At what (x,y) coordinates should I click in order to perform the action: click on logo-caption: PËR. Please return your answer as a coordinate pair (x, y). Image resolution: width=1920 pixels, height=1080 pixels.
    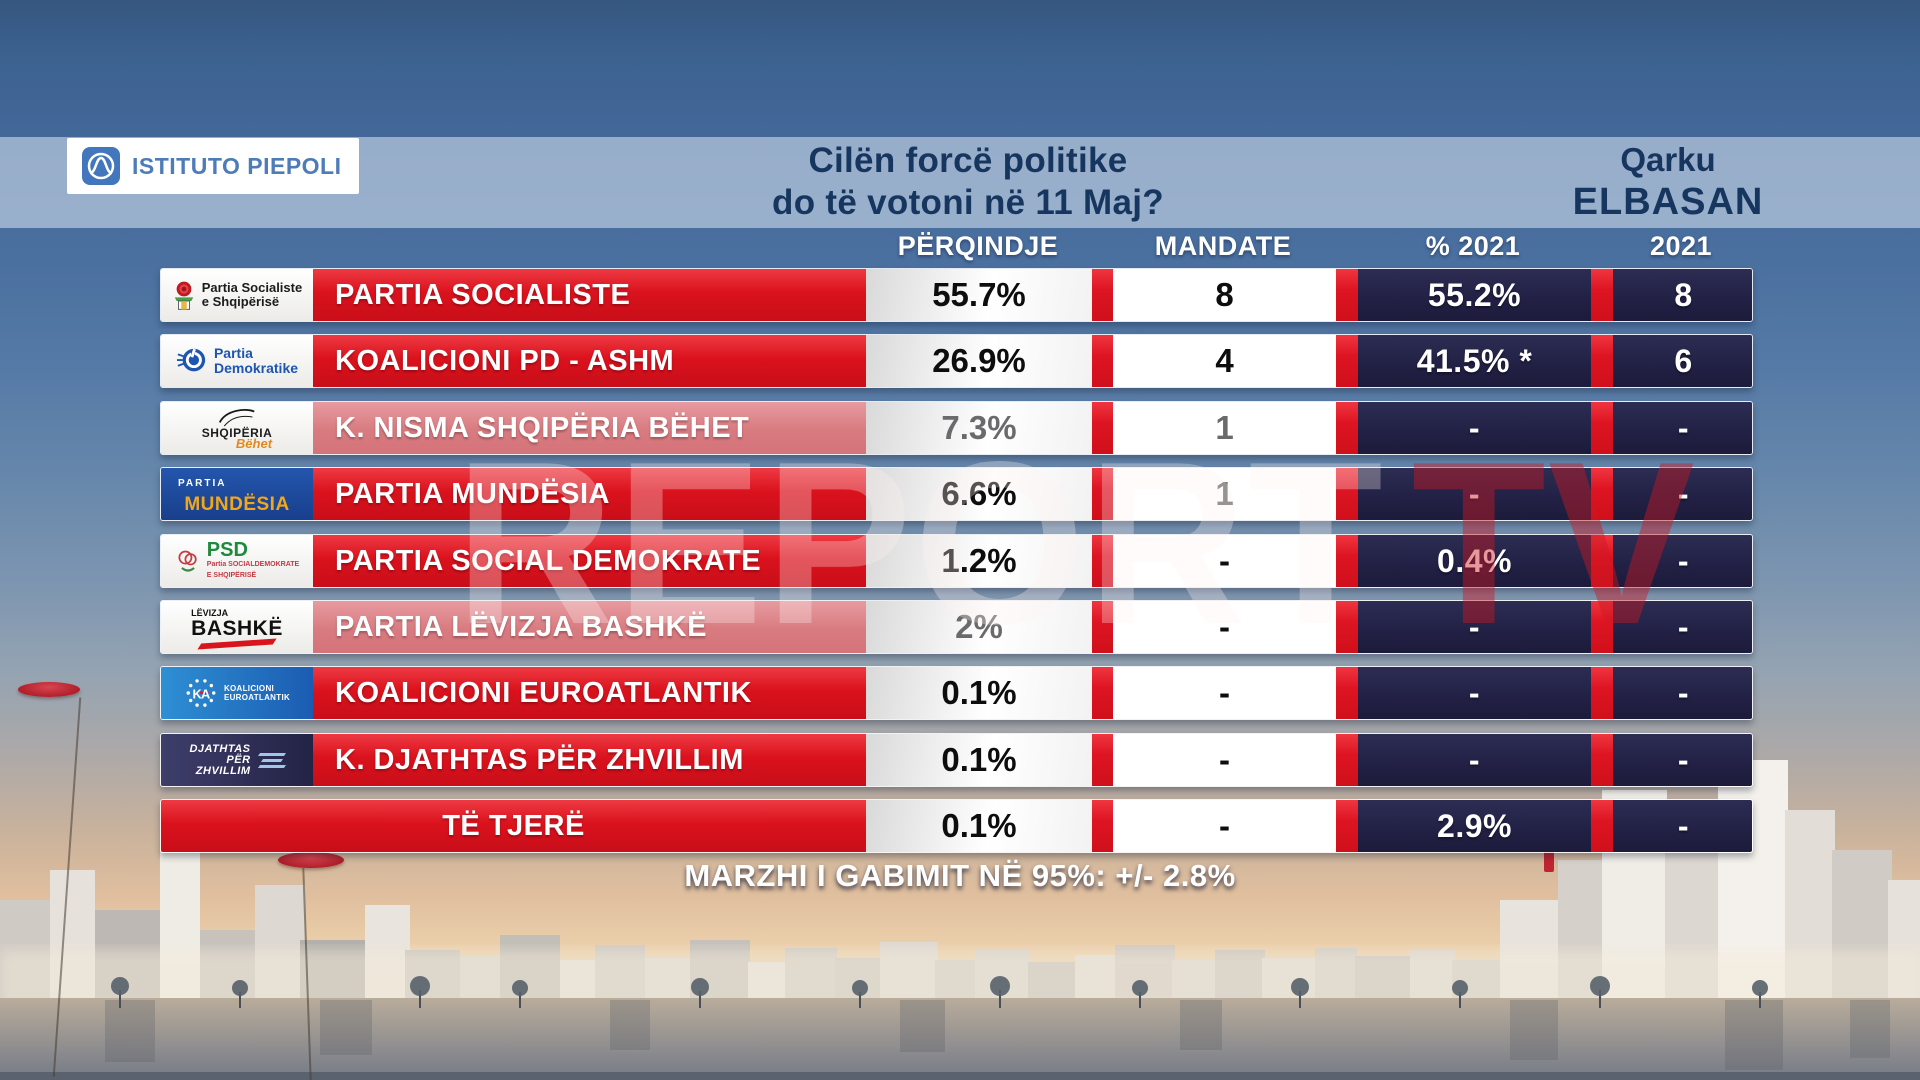
    Looking at the image, I should click on (238, 759).